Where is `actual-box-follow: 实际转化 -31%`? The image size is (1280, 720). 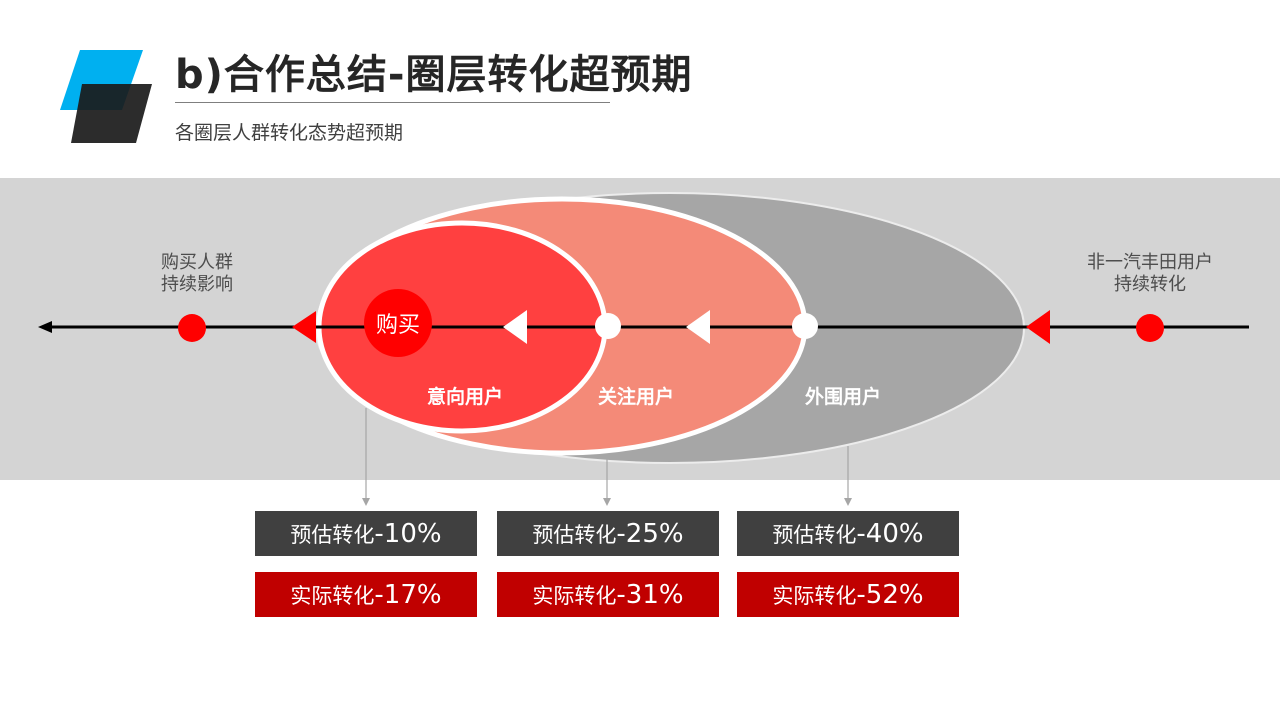
actual-box-follow: 实际转化 -31% is located at coordinates (608, 594).